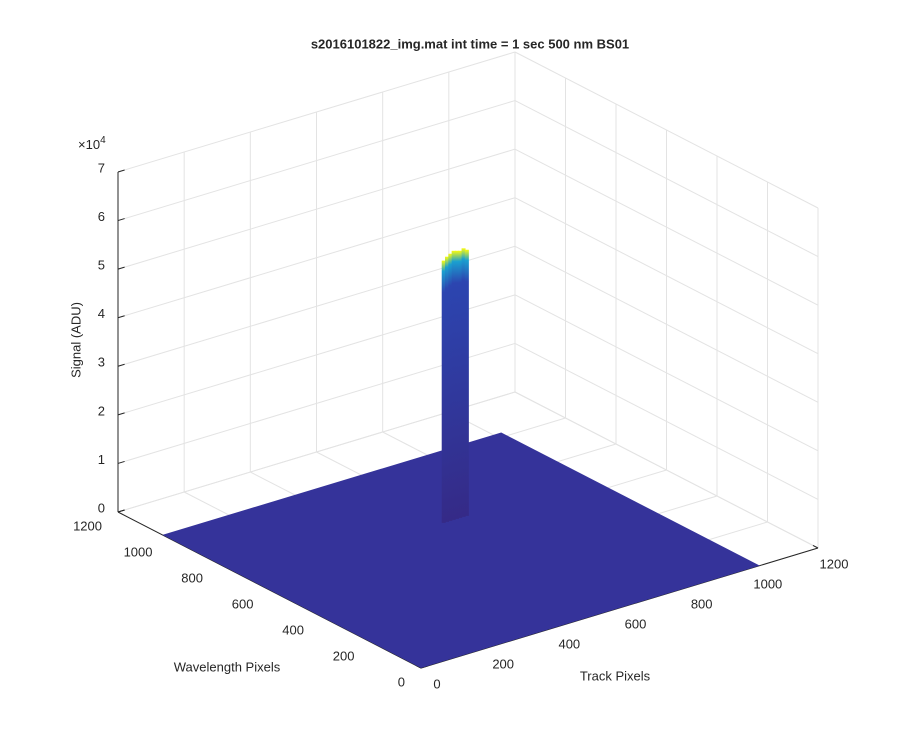  Describe the element at coordinates (101, 410) in the screenshot. I see `z-tick-label: 2` at that location.